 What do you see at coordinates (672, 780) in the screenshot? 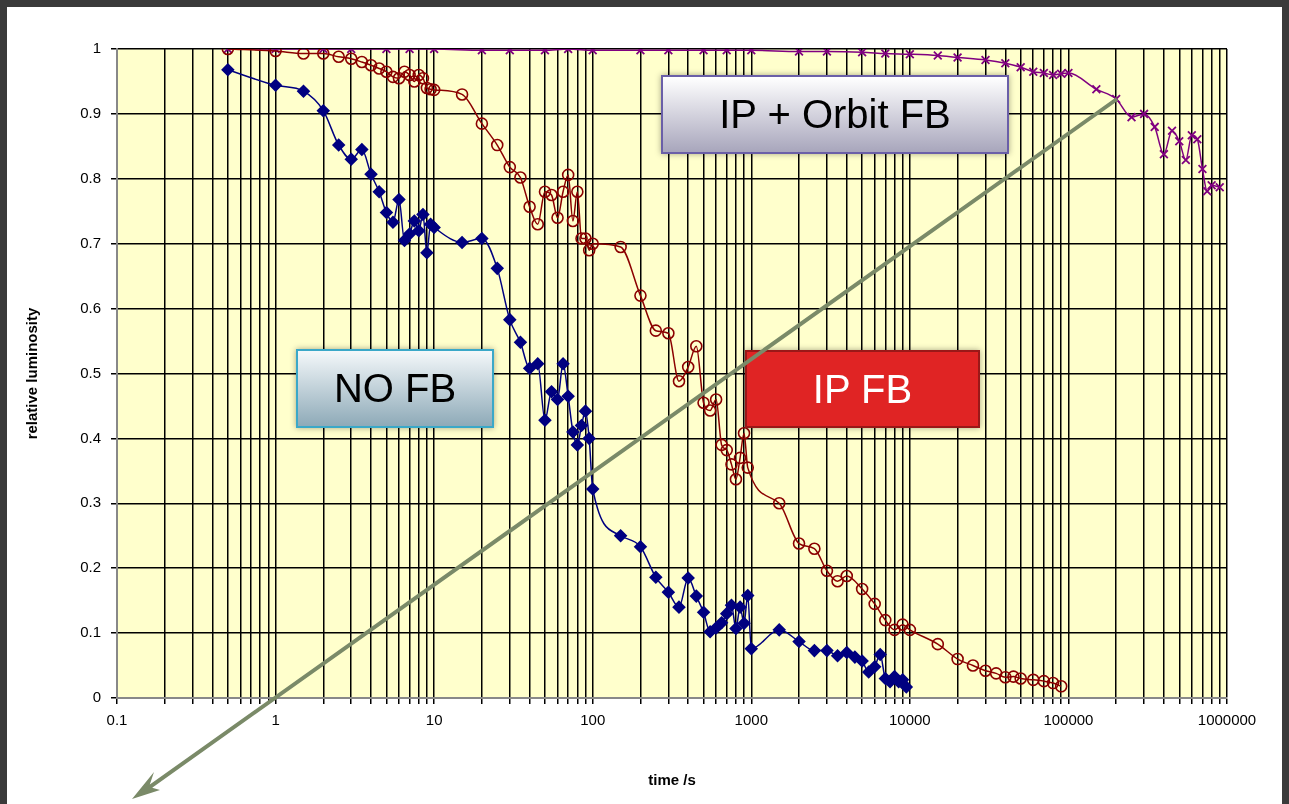
I see `x-axis-title: time /s` at bounding box center [672, 780].